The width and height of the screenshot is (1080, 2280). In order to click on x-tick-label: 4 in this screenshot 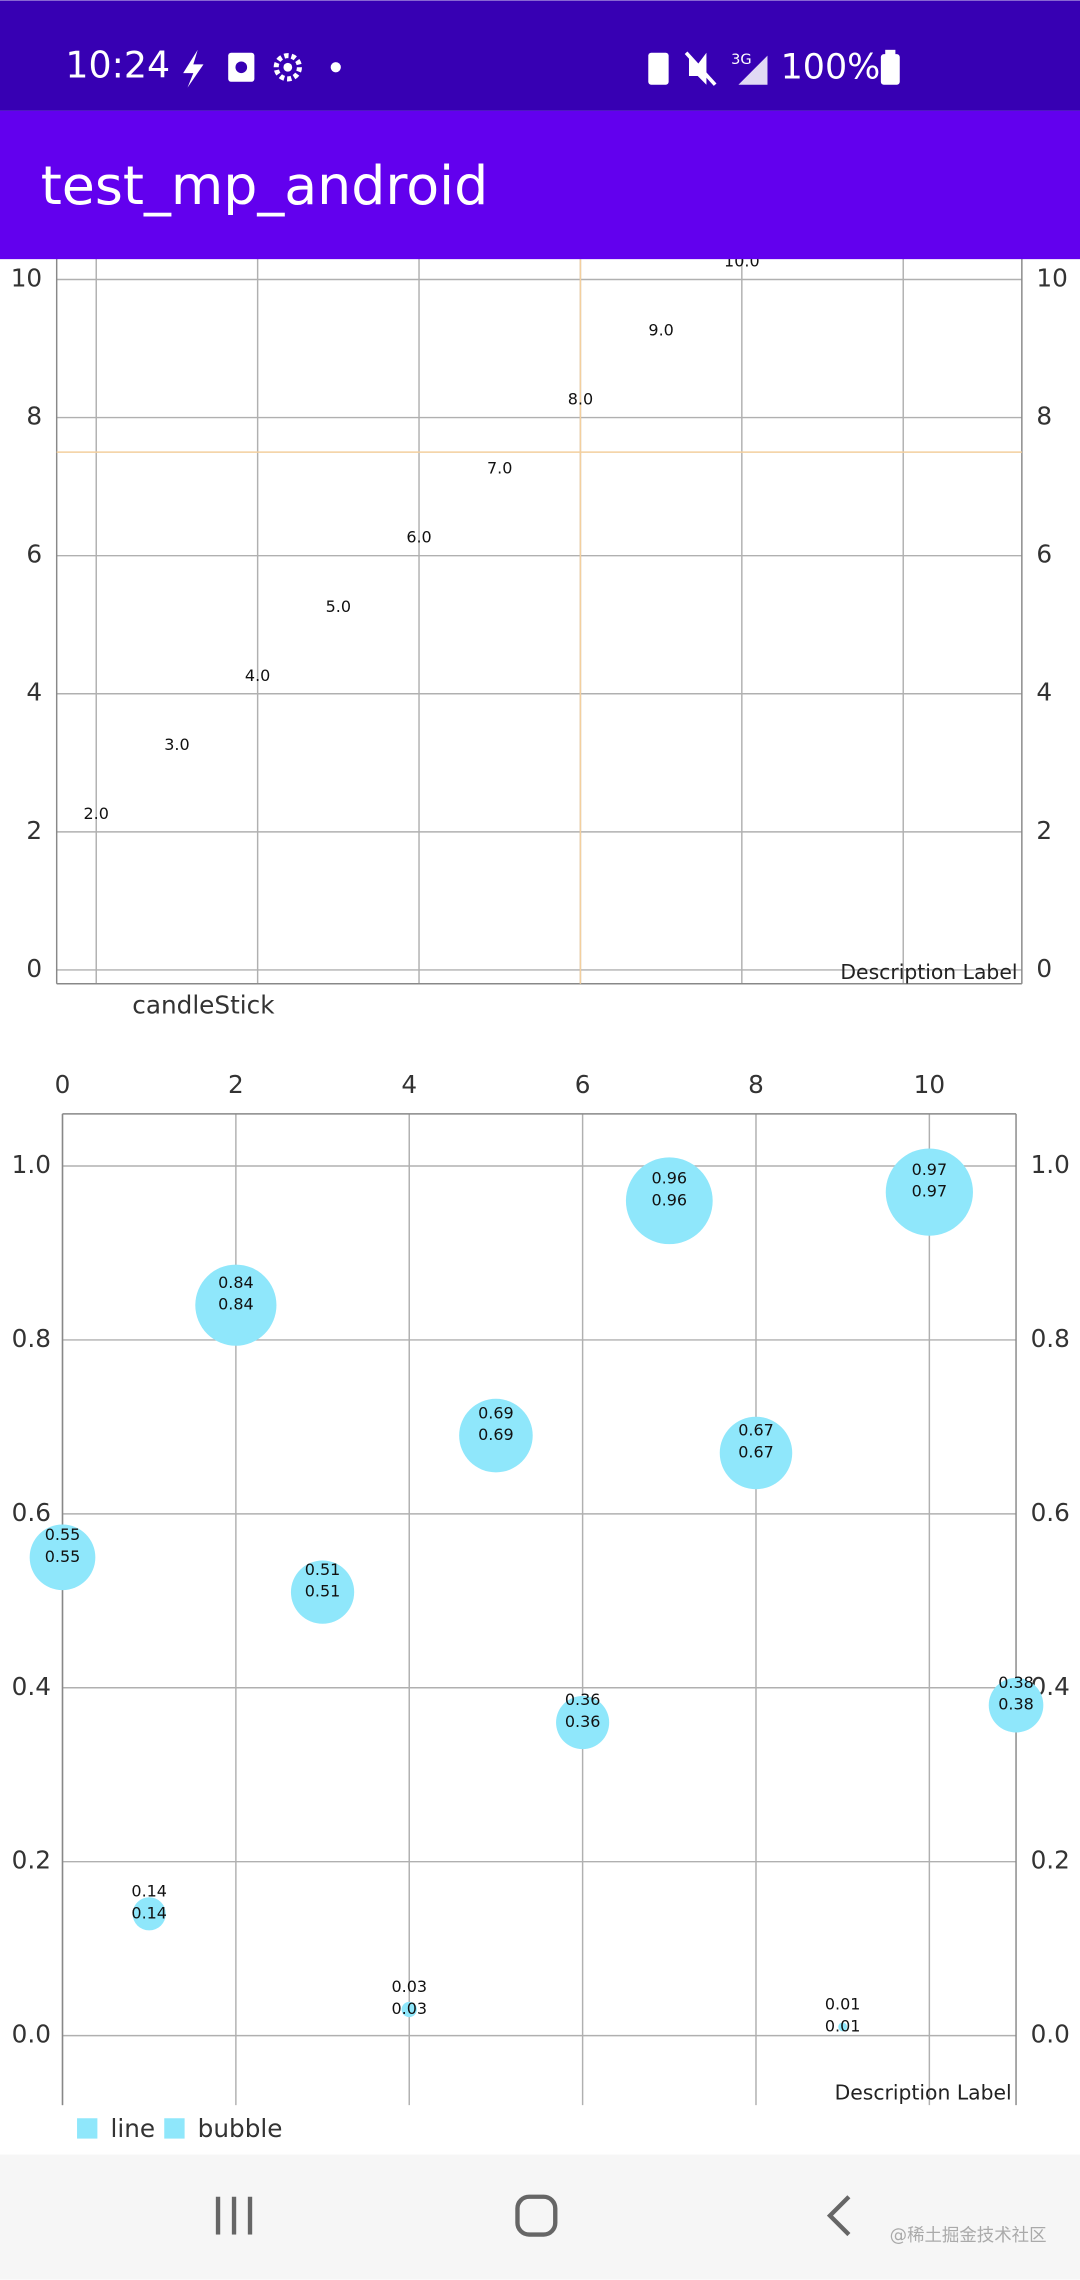, I will do `click(409, 1084)`.